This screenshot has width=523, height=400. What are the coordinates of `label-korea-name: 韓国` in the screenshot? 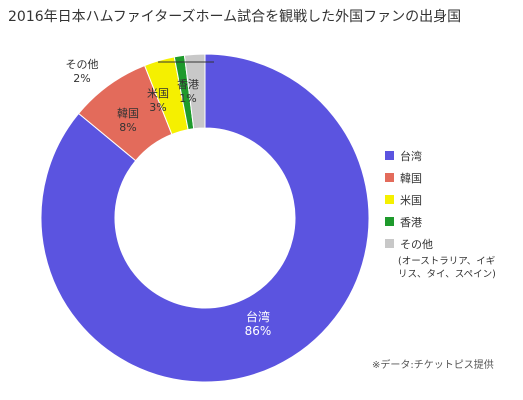 It's located at (128, 113).